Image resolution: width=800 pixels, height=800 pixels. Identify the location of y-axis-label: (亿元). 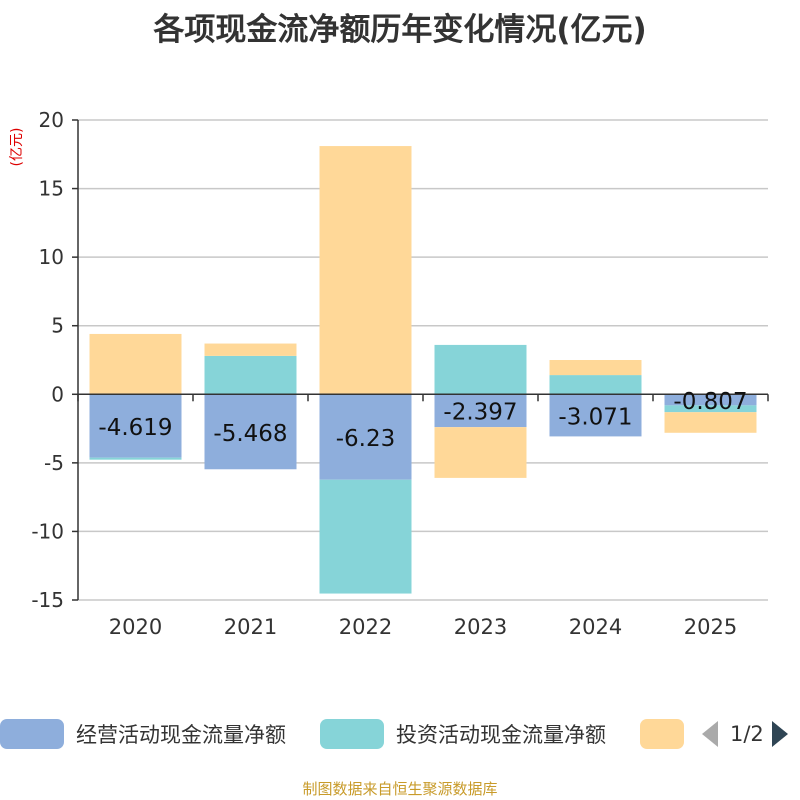
(17, 147).